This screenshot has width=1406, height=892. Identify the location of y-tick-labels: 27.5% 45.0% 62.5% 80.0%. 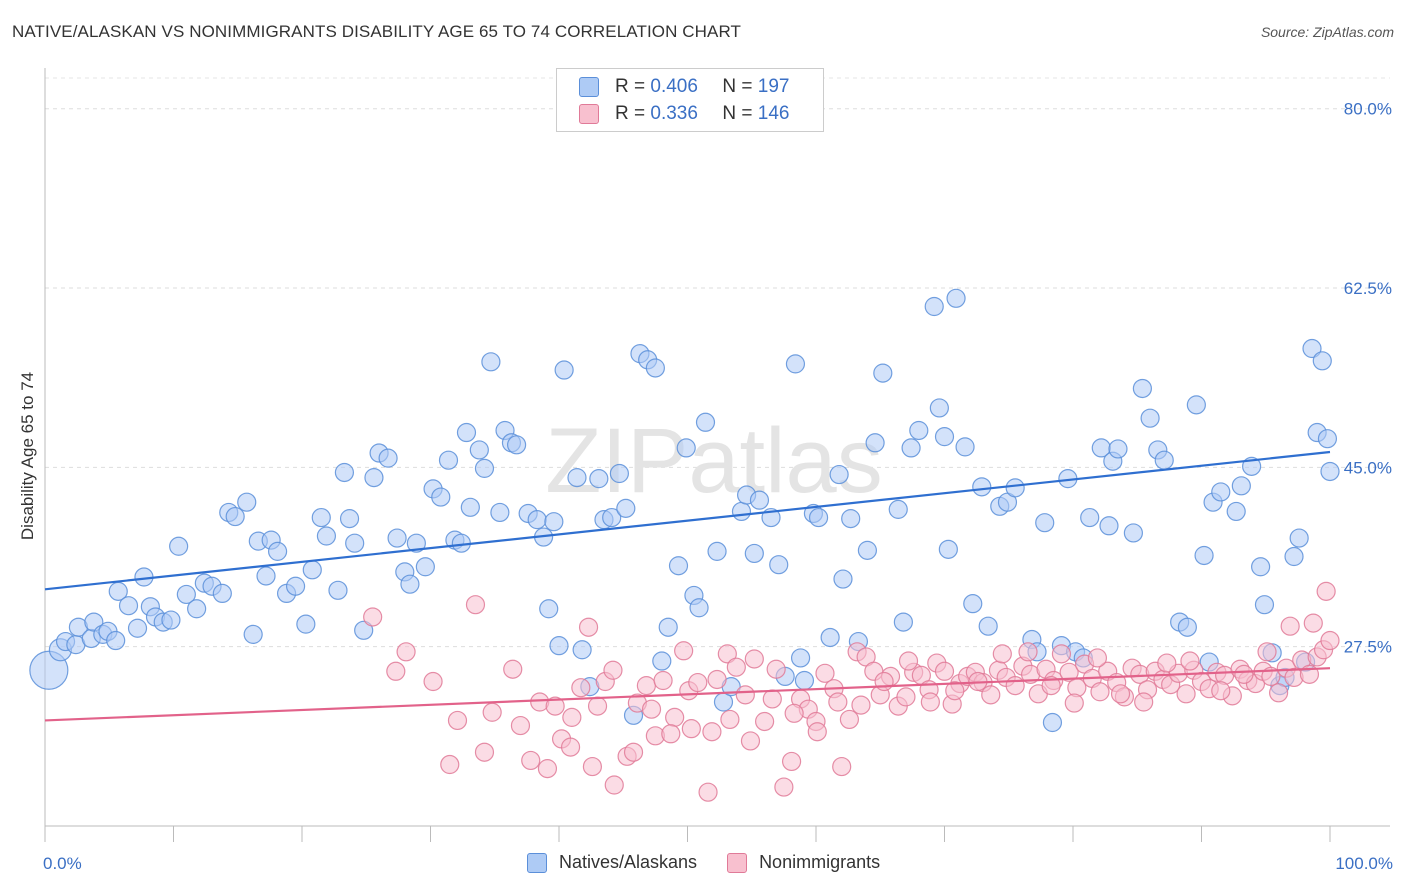
(1368, 378).